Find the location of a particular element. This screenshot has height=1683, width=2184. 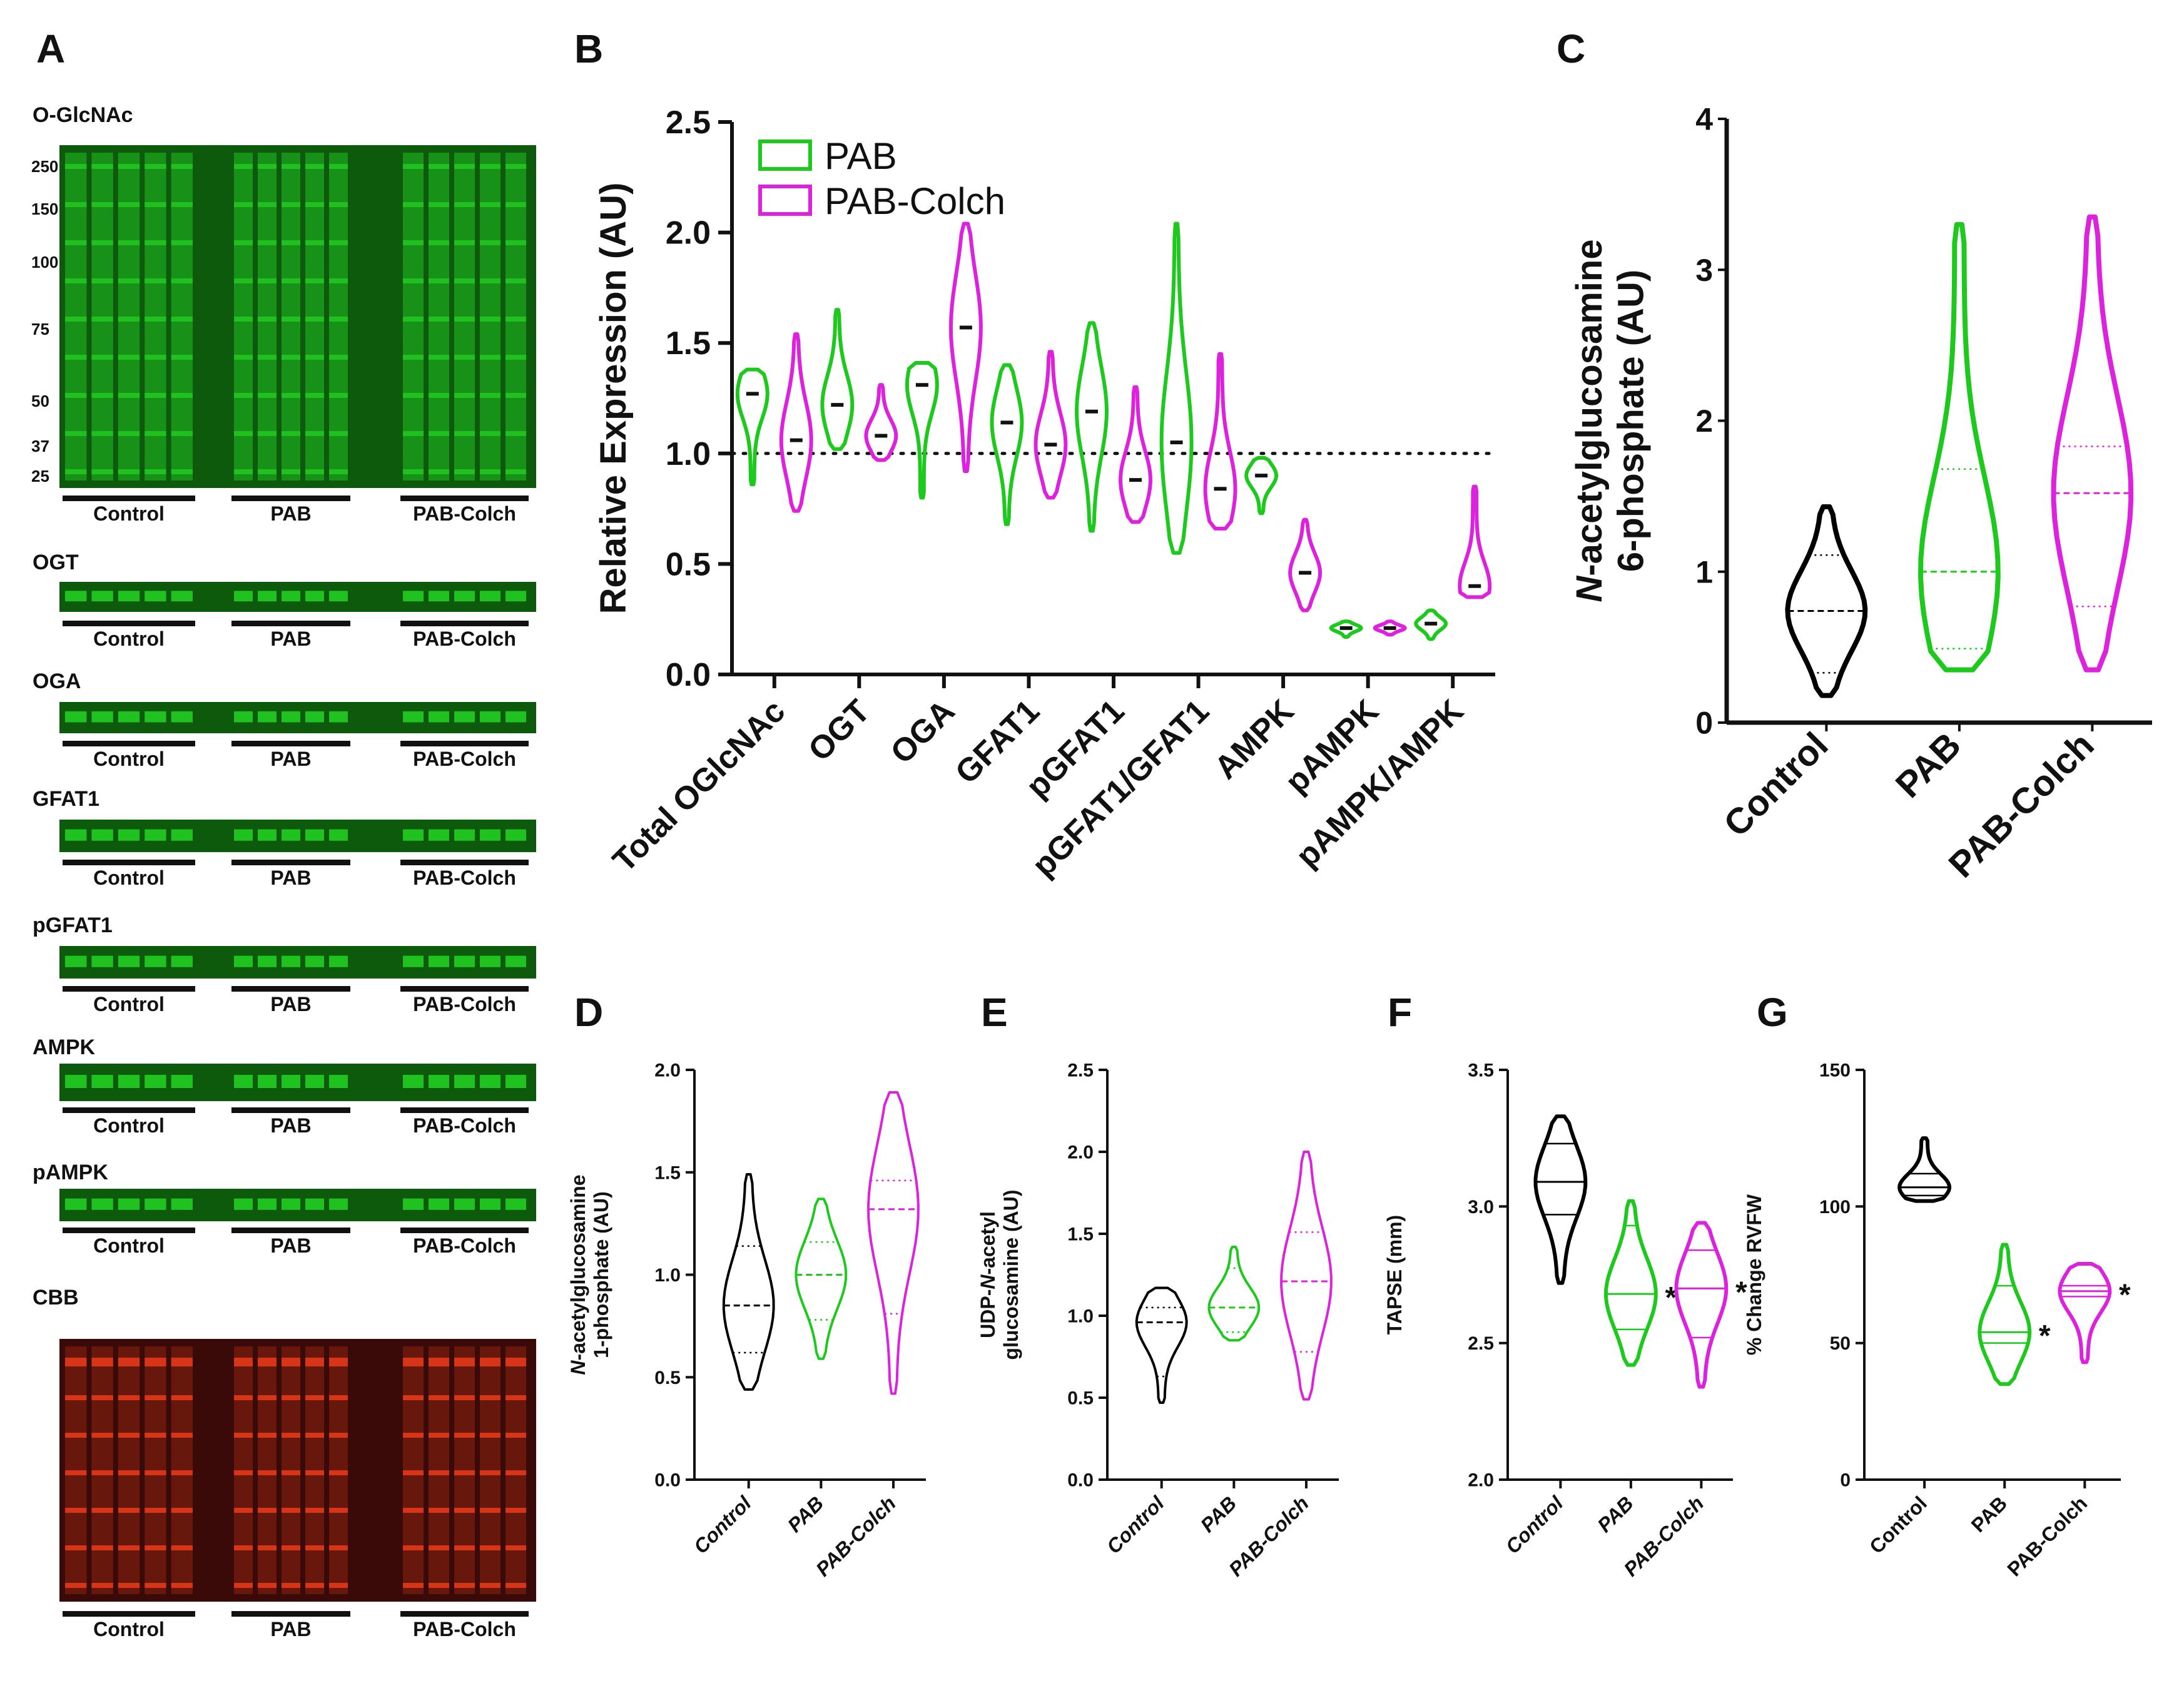

ladder-mark: 25 is located at coordinates (40, 476).